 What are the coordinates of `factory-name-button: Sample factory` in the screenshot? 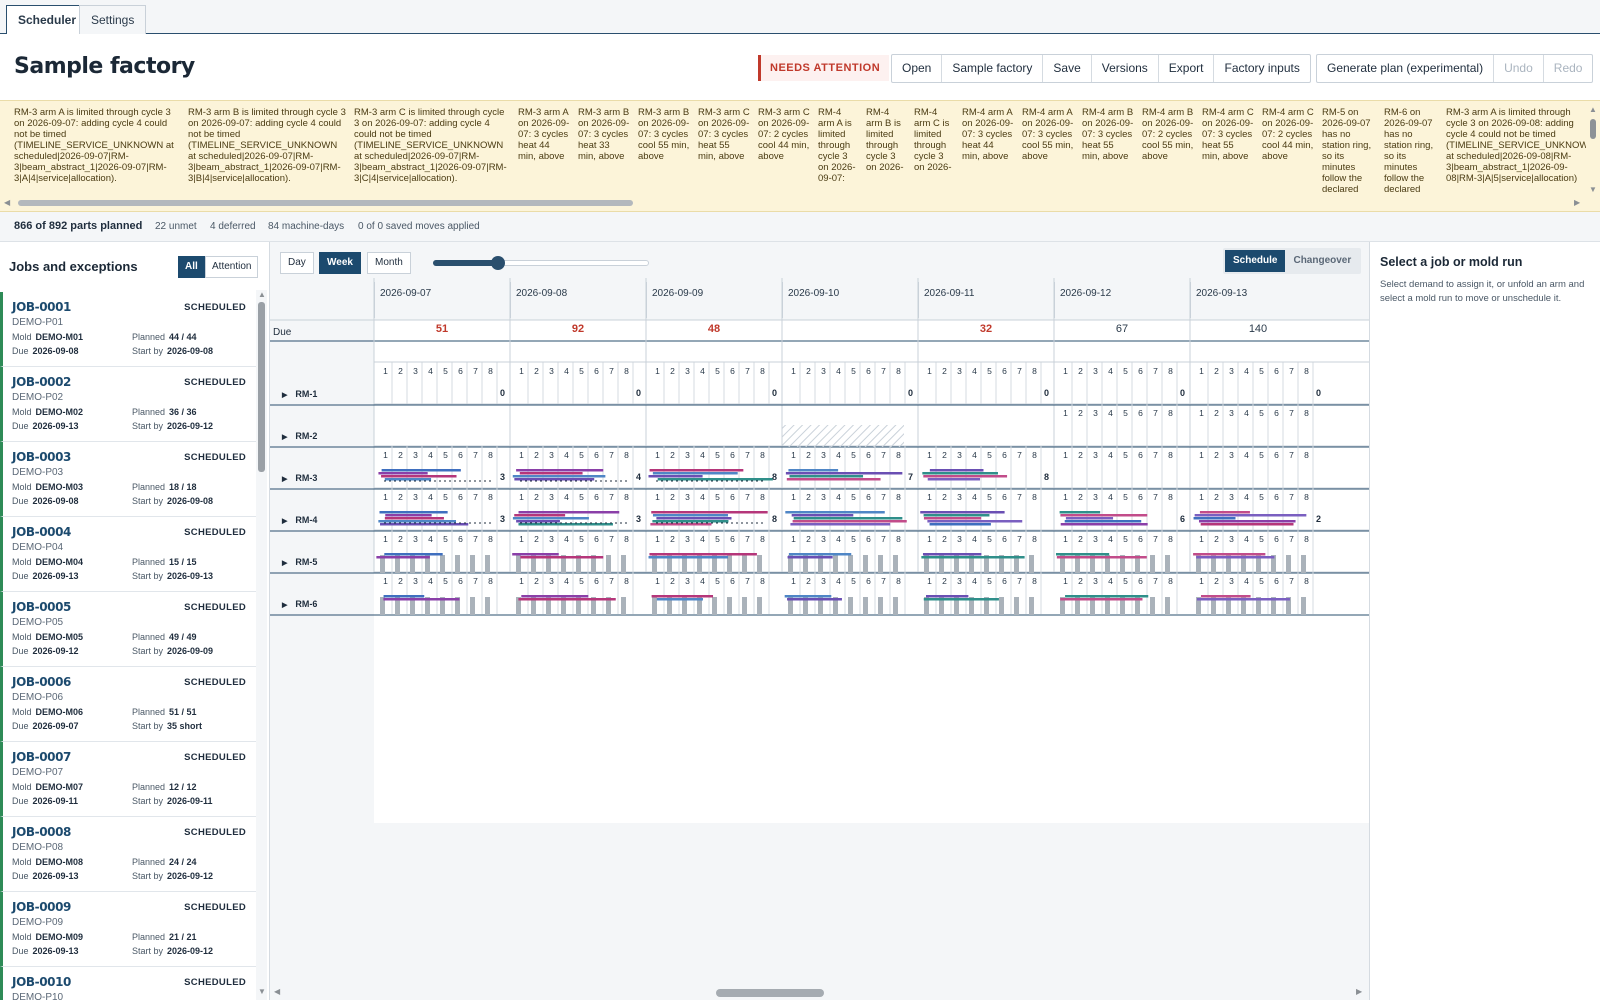 It's located at (993, 68).